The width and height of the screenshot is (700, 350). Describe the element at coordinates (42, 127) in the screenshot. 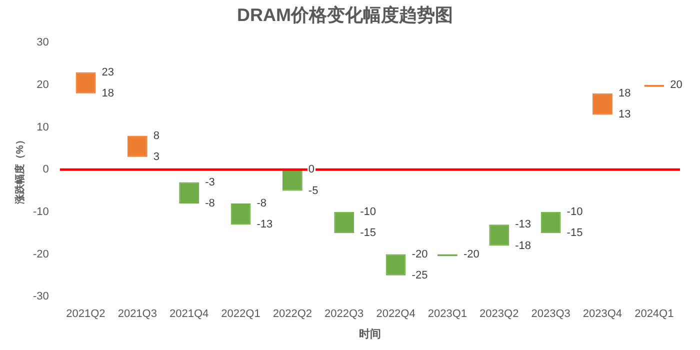

I see `y-tick-label: 10` at that location.